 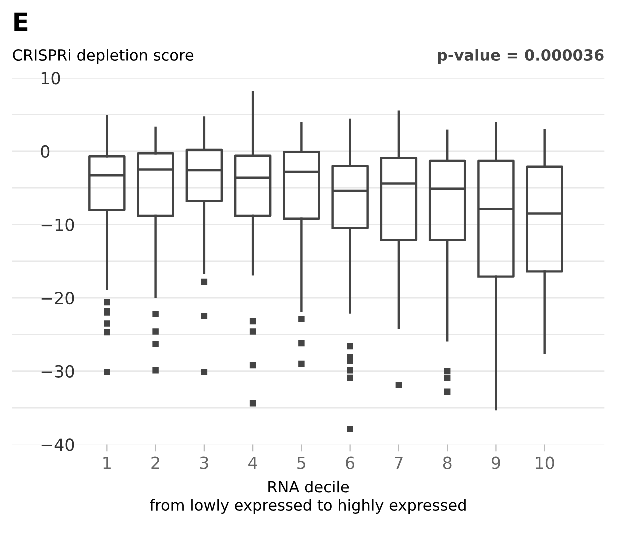 What do you see at coordinates (58, 445) in the screenshot?
I see `y-tick-label: −40` at bounding box center [58, 445].